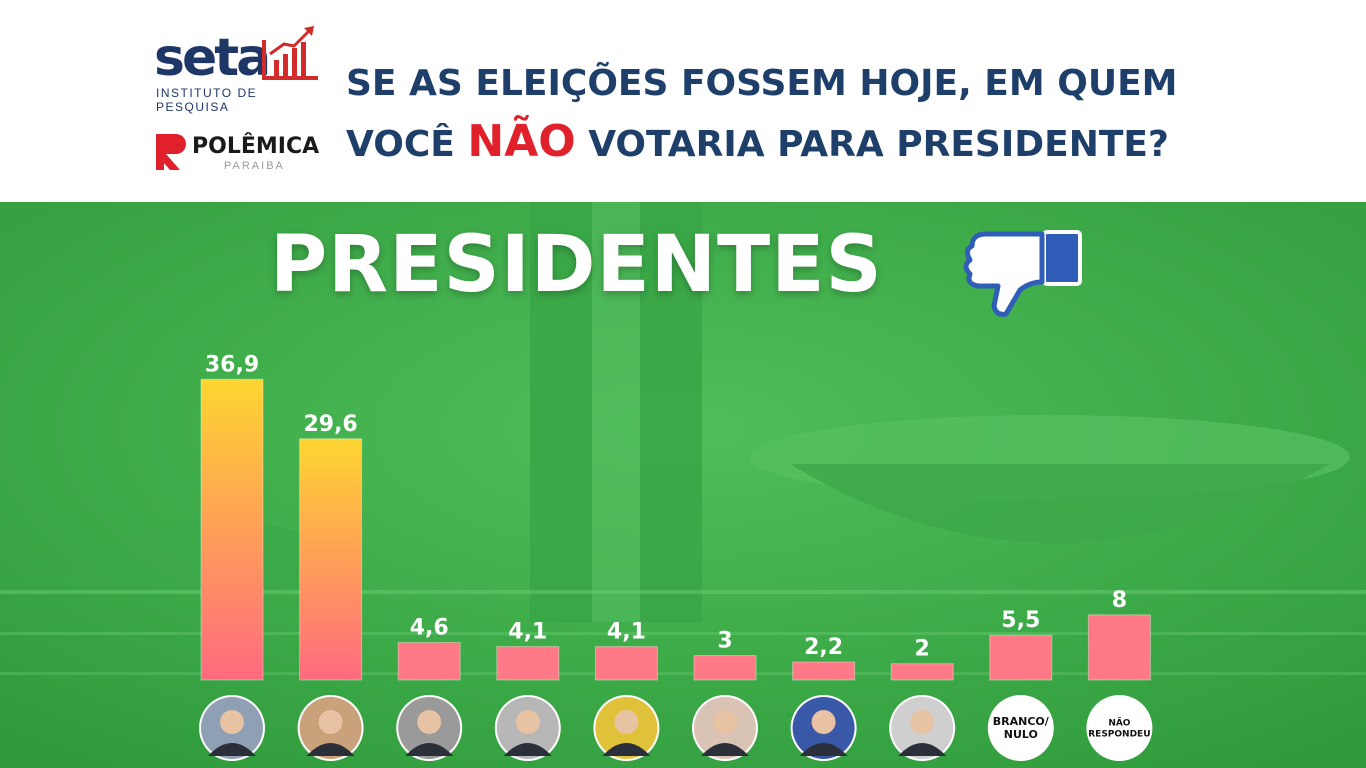  I want to click on category-label-circle: BRANCO/NULO, so click(1020, 728).